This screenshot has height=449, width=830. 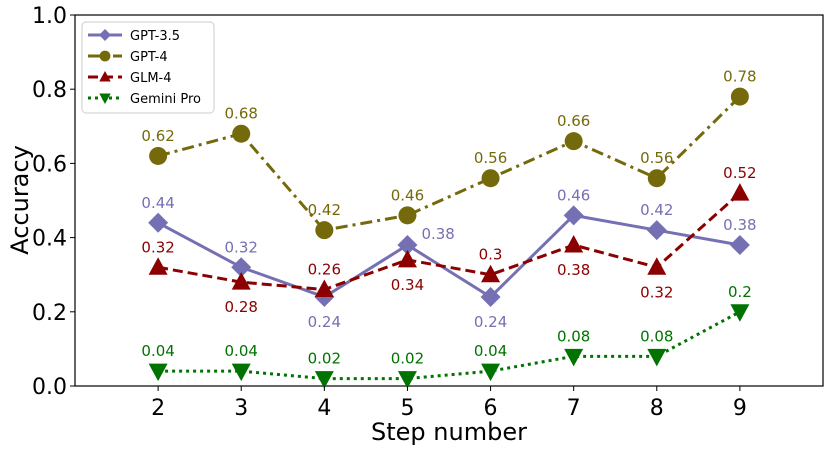 What do you see at coordinates (490, 158) in the screenshot?
I see `data-label: 0.56` at bounding box center [490, 158].